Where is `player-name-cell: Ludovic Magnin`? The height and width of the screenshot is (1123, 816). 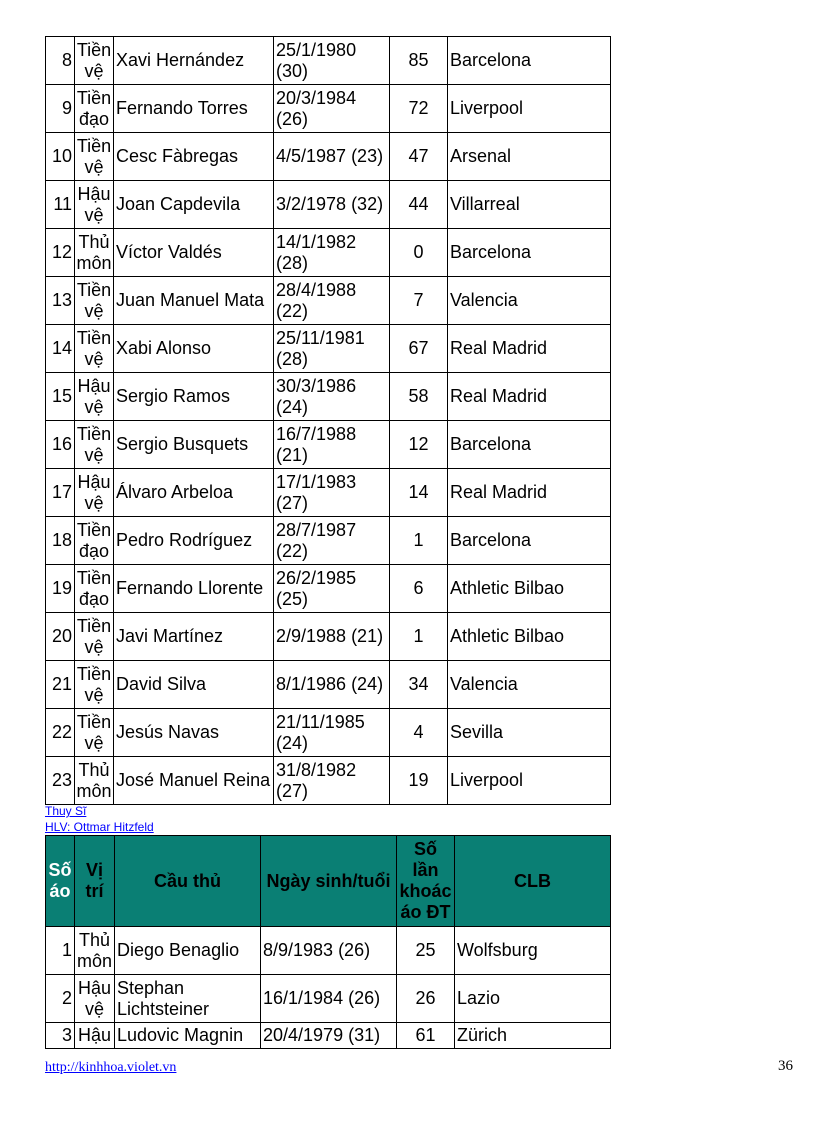 player-name-cell: Ludovic Magnin is located at coordinates (187, 1035).